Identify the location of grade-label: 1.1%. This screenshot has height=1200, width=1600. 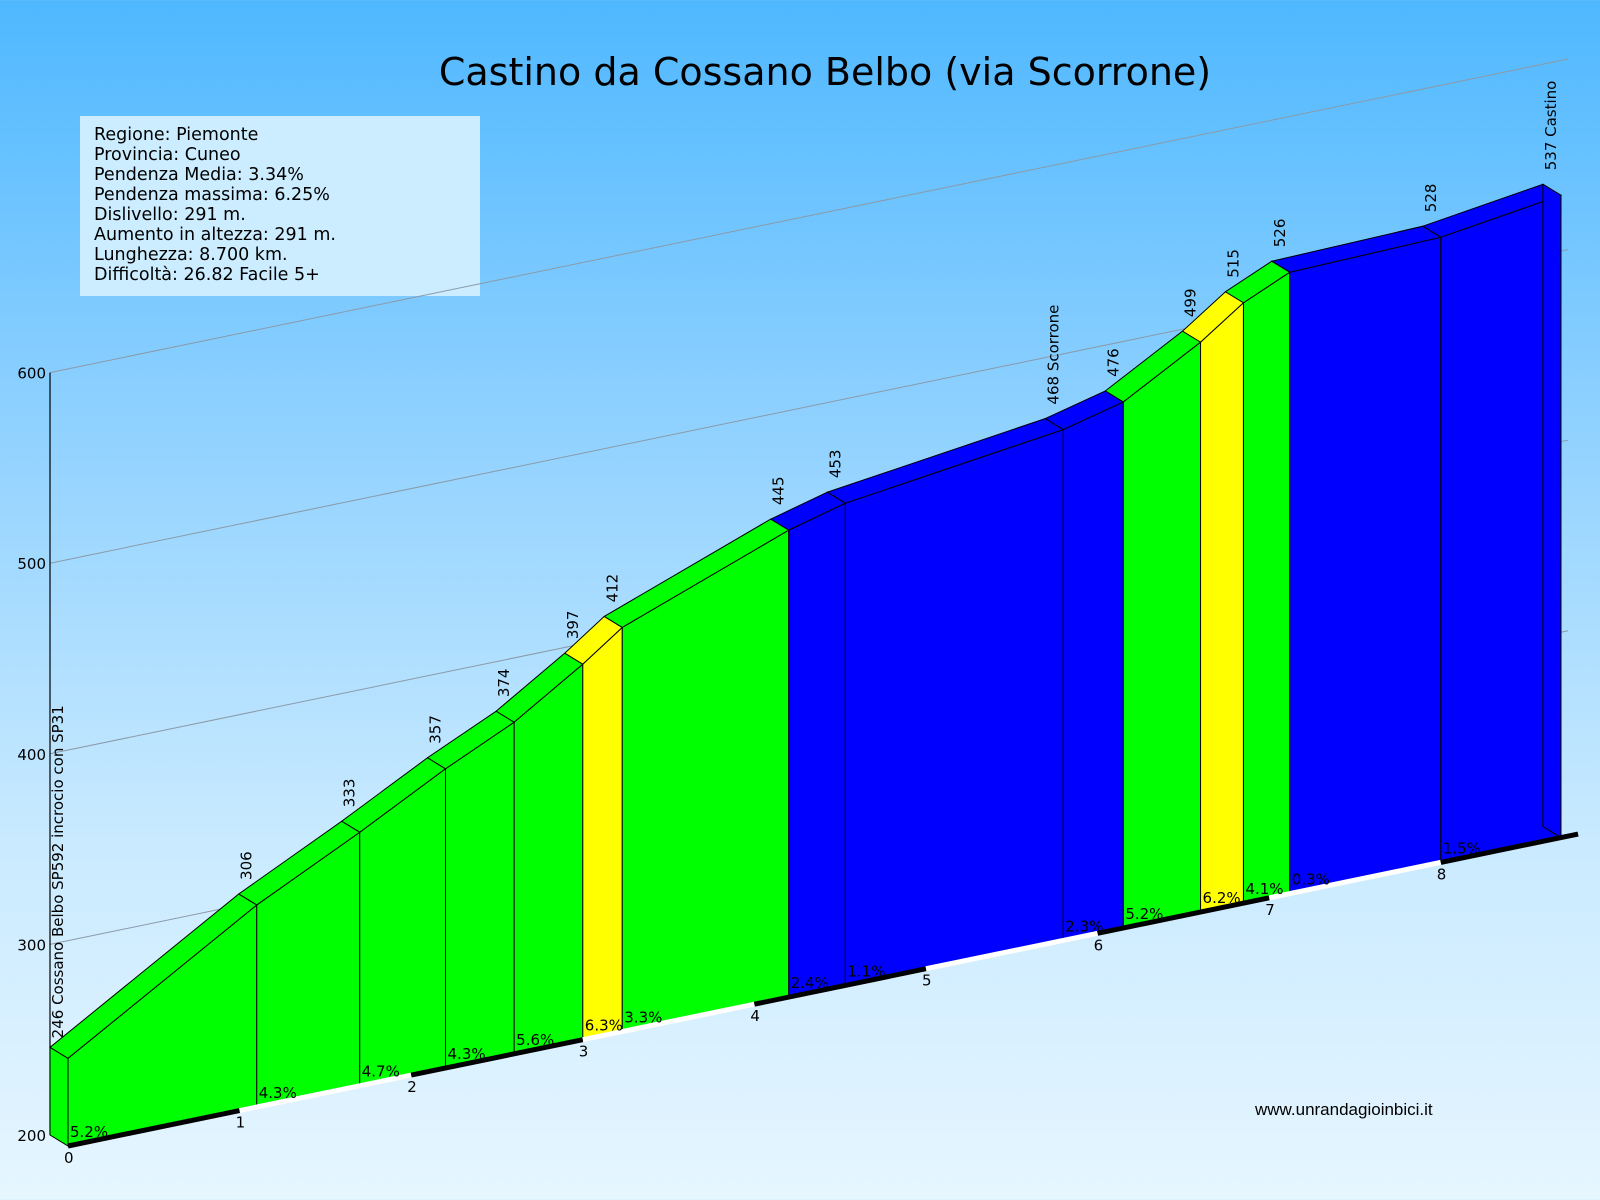
(866, 971).